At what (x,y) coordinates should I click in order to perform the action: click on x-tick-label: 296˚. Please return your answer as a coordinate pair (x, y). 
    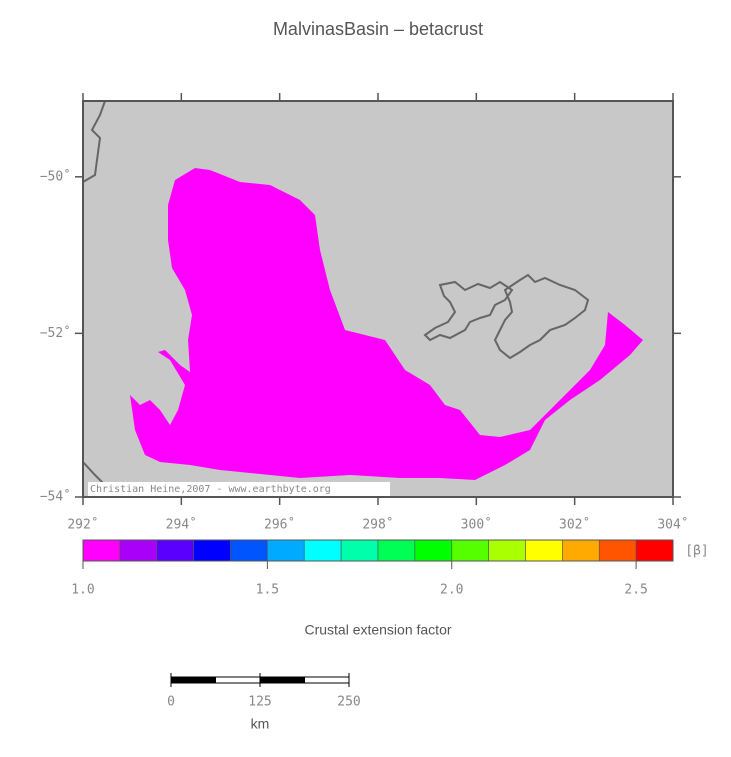
    Looking at the image, I should click on (279, 525).